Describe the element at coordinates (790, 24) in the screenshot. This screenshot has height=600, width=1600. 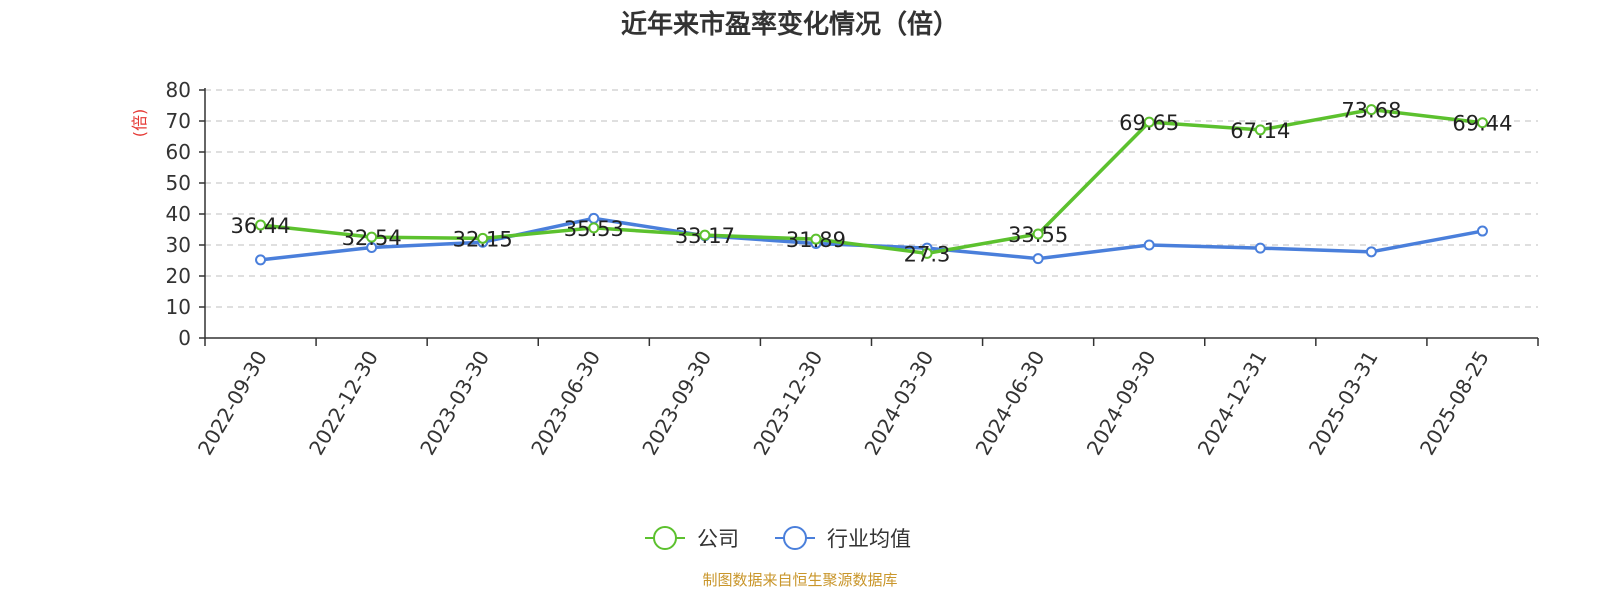
I see `chart-title: 近年来市盈率变化情况（倍）` at that location.